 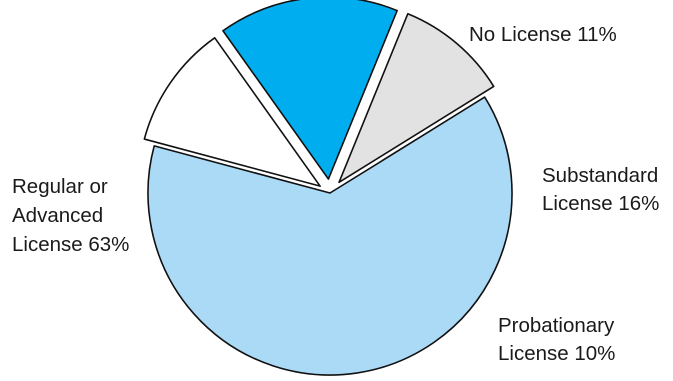 I want to click on slice-no-license, so click(x=232, y=111).